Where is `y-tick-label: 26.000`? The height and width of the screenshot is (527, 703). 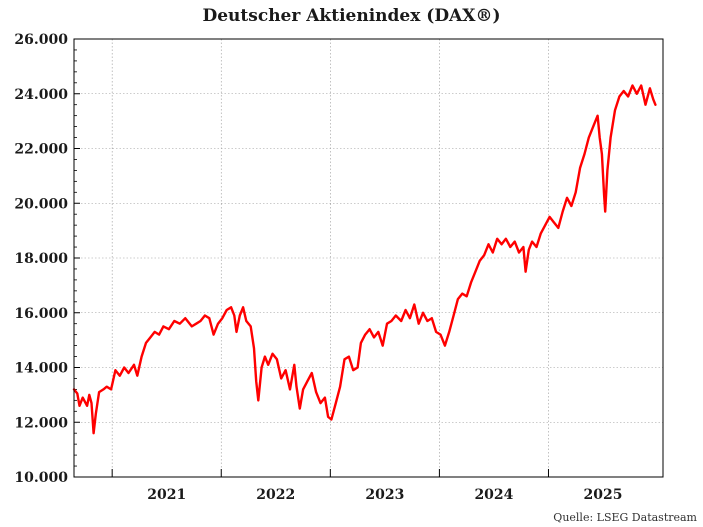 y-tick-label: 26.000 is located at coordinates (41, 40).